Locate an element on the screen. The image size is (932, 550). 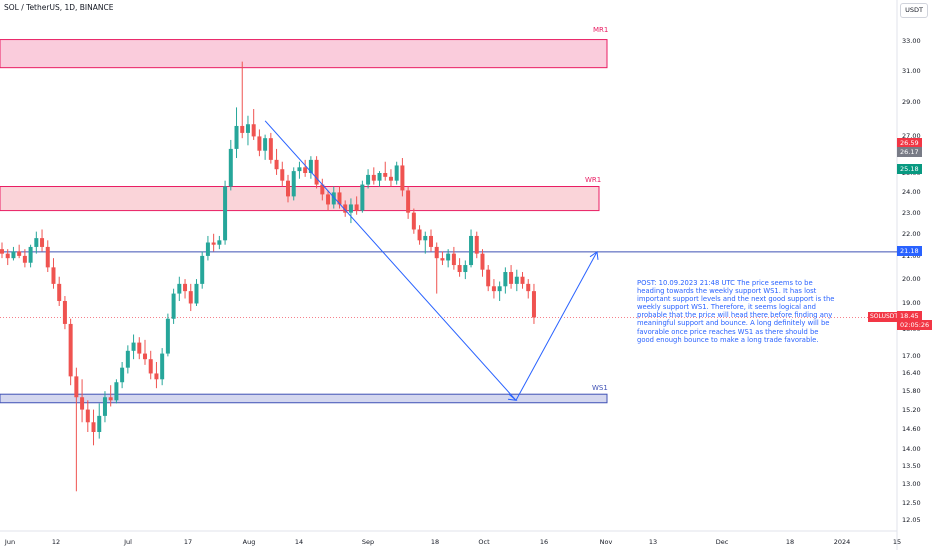
x-tick-label: Jun is located at coordinates (10, 542).